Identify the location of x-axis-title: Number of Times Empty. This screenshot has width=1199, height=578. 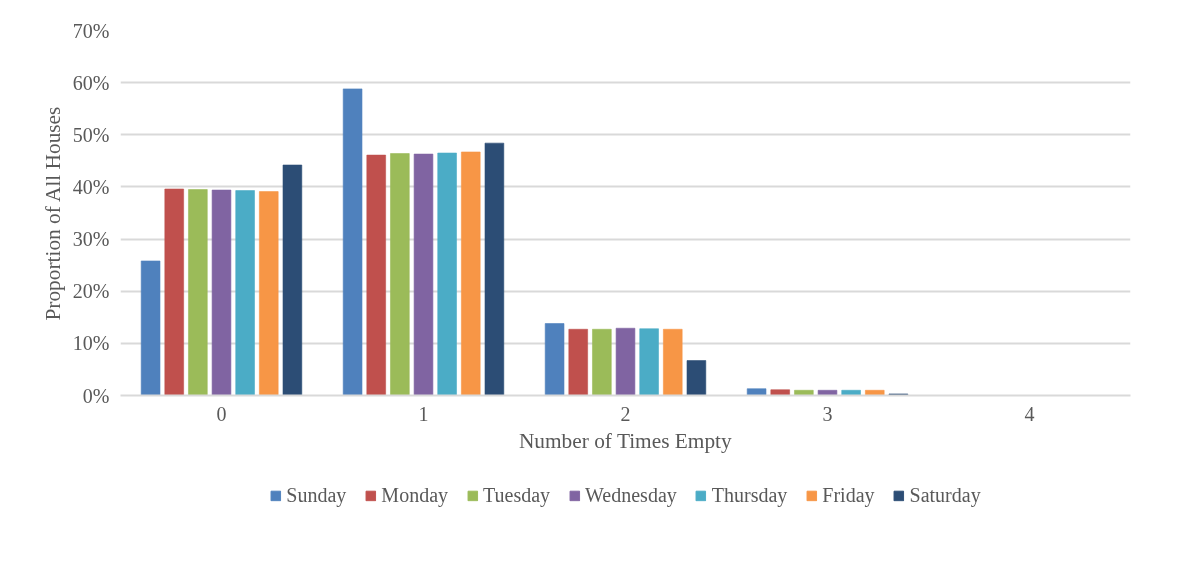
(625, 440).